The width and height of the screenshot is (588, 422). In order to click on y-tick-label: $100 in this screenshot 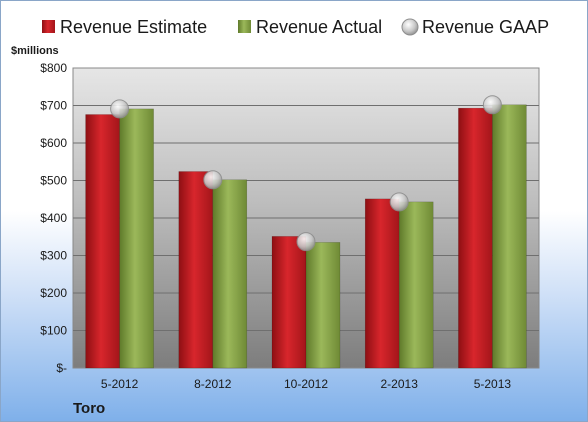, I will do `click(53, 331)`.